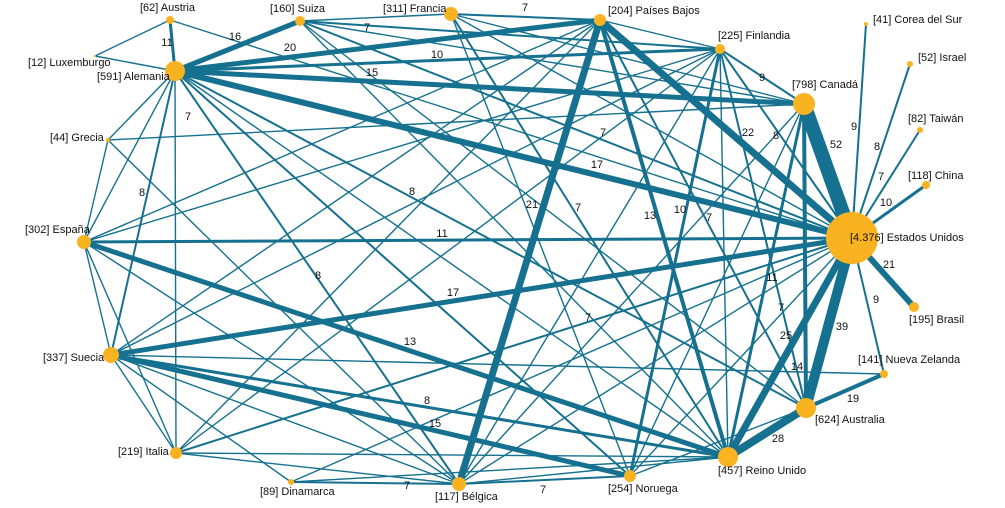 Image resolution: width=1005 pixels, height=508 pixels. I want to click on node-label: [89] Dinamarca, so click(297, 492).